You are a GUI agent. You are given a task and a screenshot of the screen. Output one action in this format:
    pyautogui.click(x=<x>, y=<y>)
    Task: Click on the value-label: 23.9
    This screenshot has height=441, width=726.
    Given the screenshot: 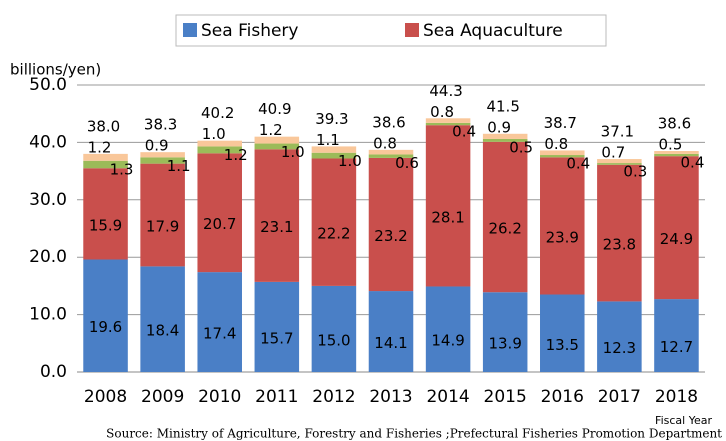 What is the action you would take?
    pyautogui.click(x=562, y=237)
    